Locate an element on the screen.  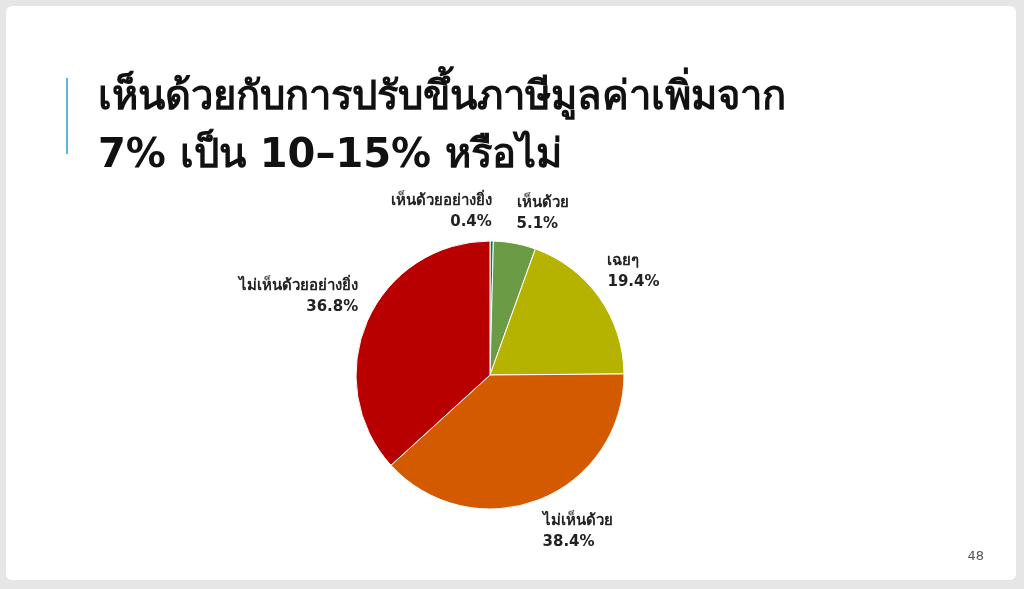
chart-title: เห็นด้วยกับการปรับขึ้นภาษีมูลค่าเพิ่มจาก 7% เป็น 10–15% หรือไม่ is located at coordinates (442, 122).